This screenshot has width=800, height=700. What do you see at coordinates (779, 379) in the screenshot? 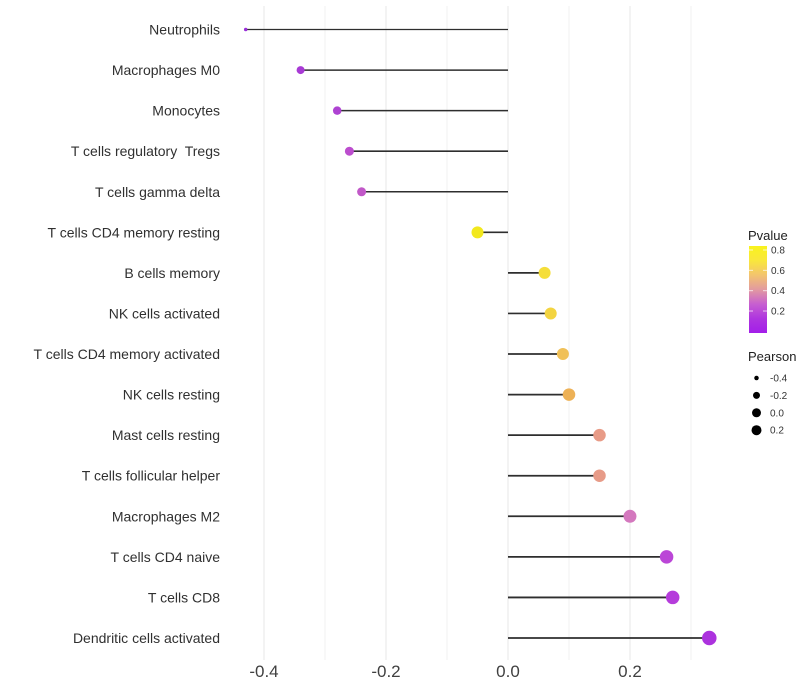
I see `pearson-legend-label: -0.4` at bounding box center [779, 379].